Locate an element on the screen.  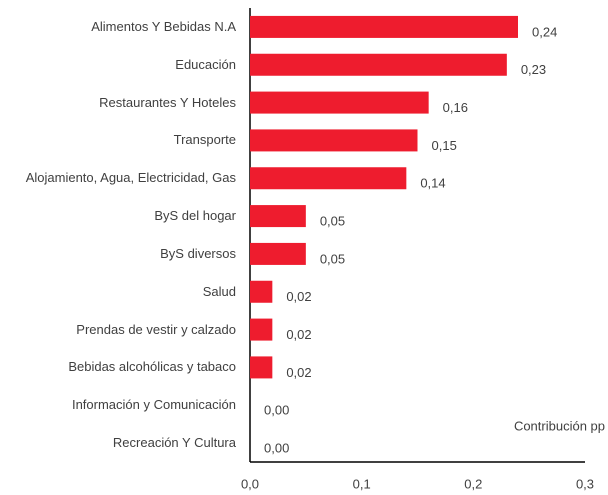
y-tick-label: Recreación Y Cultura is located at coordinates (174, 443).